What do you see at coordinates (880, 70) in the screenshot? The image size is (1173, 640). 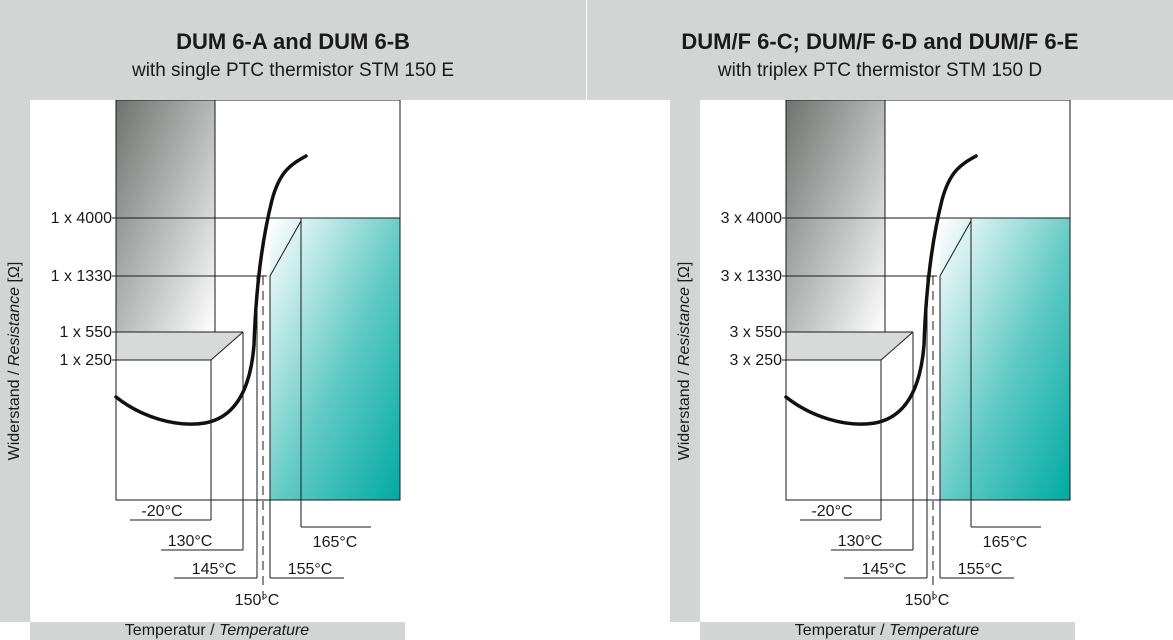 I see `right-diagram-subtitle: with triplex PTC thermistor STM 150 D` at bounding box center [880, 70].